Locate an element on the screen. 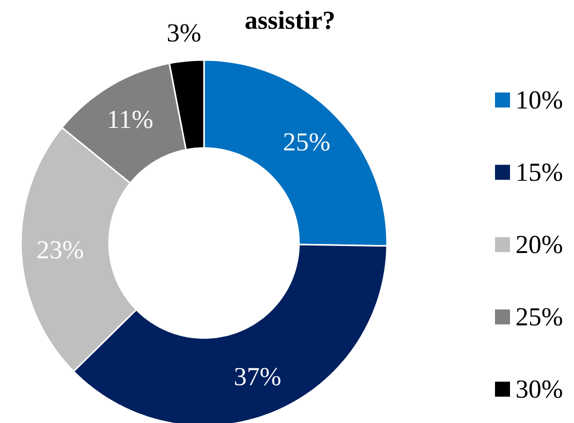 Image resolution: width=574 pixels, height=423 pixels. chart-title: assistir? is located at coordinates (290, 20).